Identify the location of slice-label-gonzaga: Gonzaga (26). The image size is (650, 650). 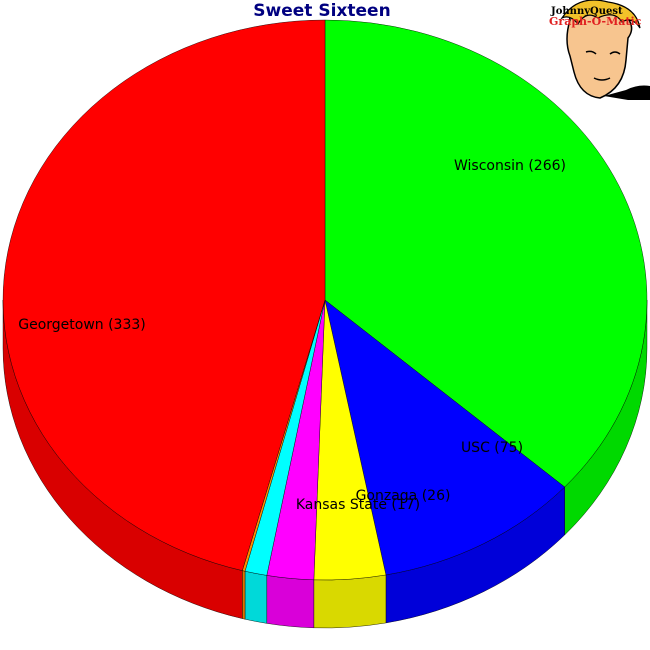
(403, 496).